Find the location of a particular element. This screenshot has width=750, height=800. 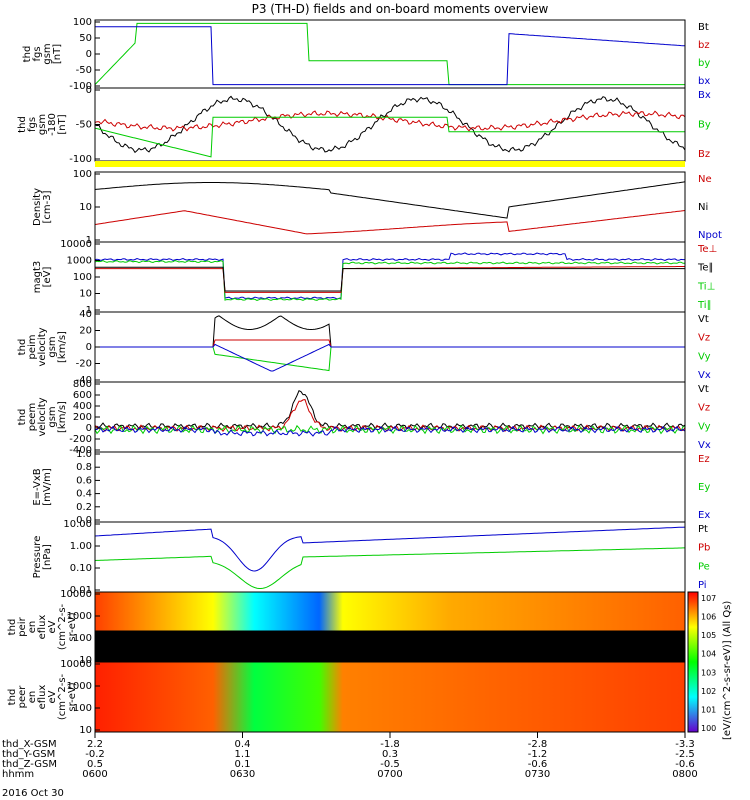

legend-entry: Vt is located at coordinates (703, 319).